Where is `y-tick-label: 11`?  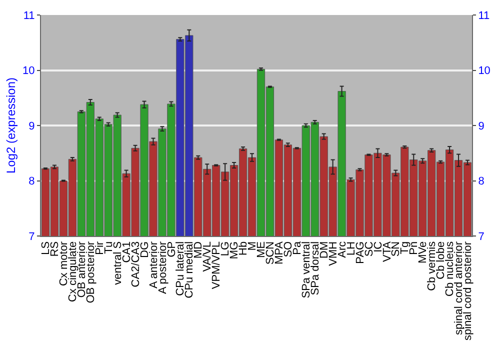
y-tick-label: 11 is located at coordinates (29, 16).